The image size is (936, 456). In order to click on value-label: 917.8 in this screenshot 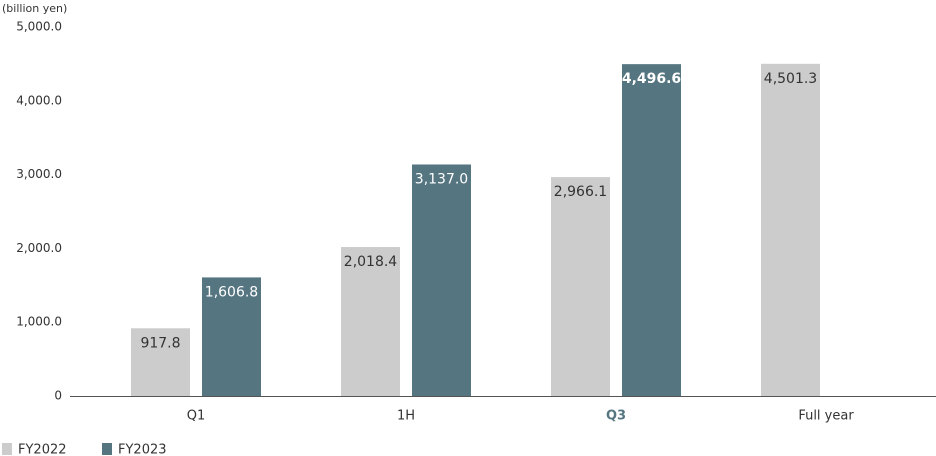, I will do `click(160, 343)`.